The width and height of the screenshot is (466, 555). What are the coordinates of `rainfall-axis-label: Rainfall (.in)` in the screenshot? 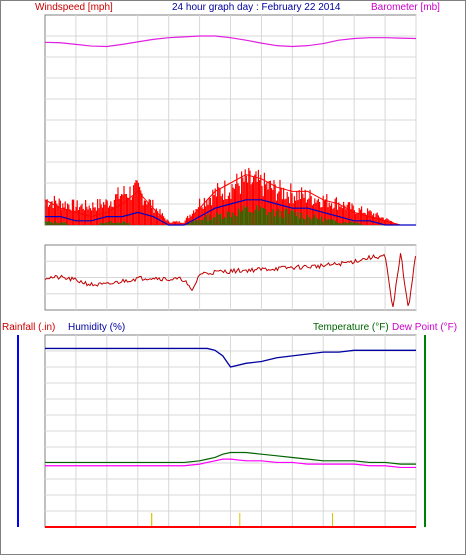 It's located at (28, 327).